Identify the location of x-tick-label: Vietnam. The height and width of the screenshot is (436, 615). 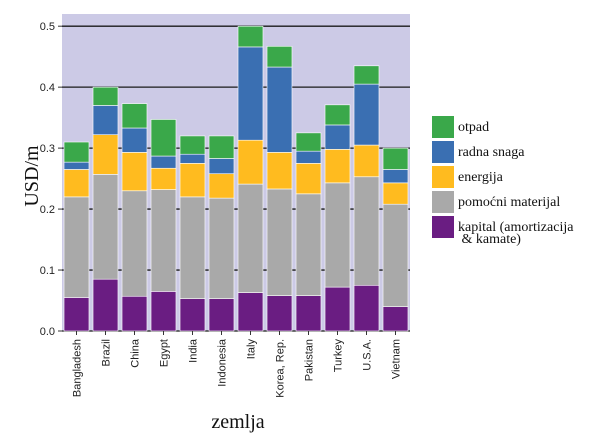
(397, 359).